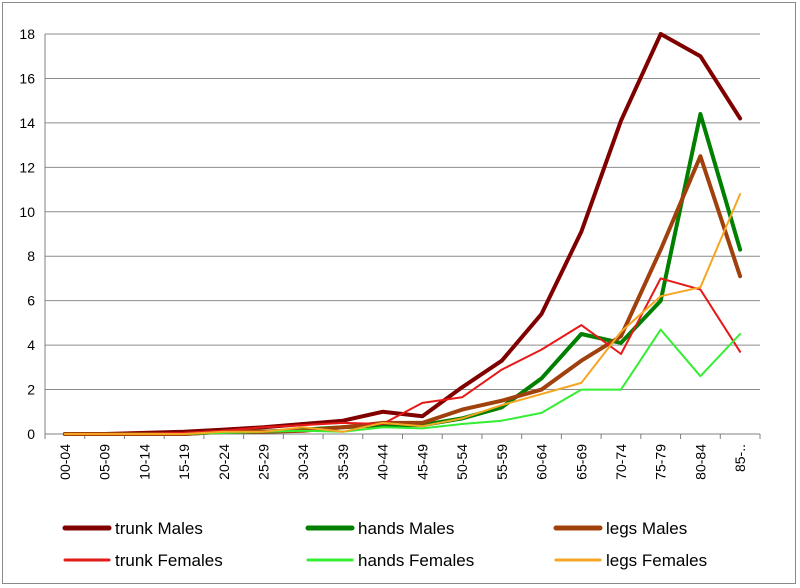 The height and width of the screenshot is (588, 800). I want to click on x-tick-label-35-39: 35-39, so click(343, 462).